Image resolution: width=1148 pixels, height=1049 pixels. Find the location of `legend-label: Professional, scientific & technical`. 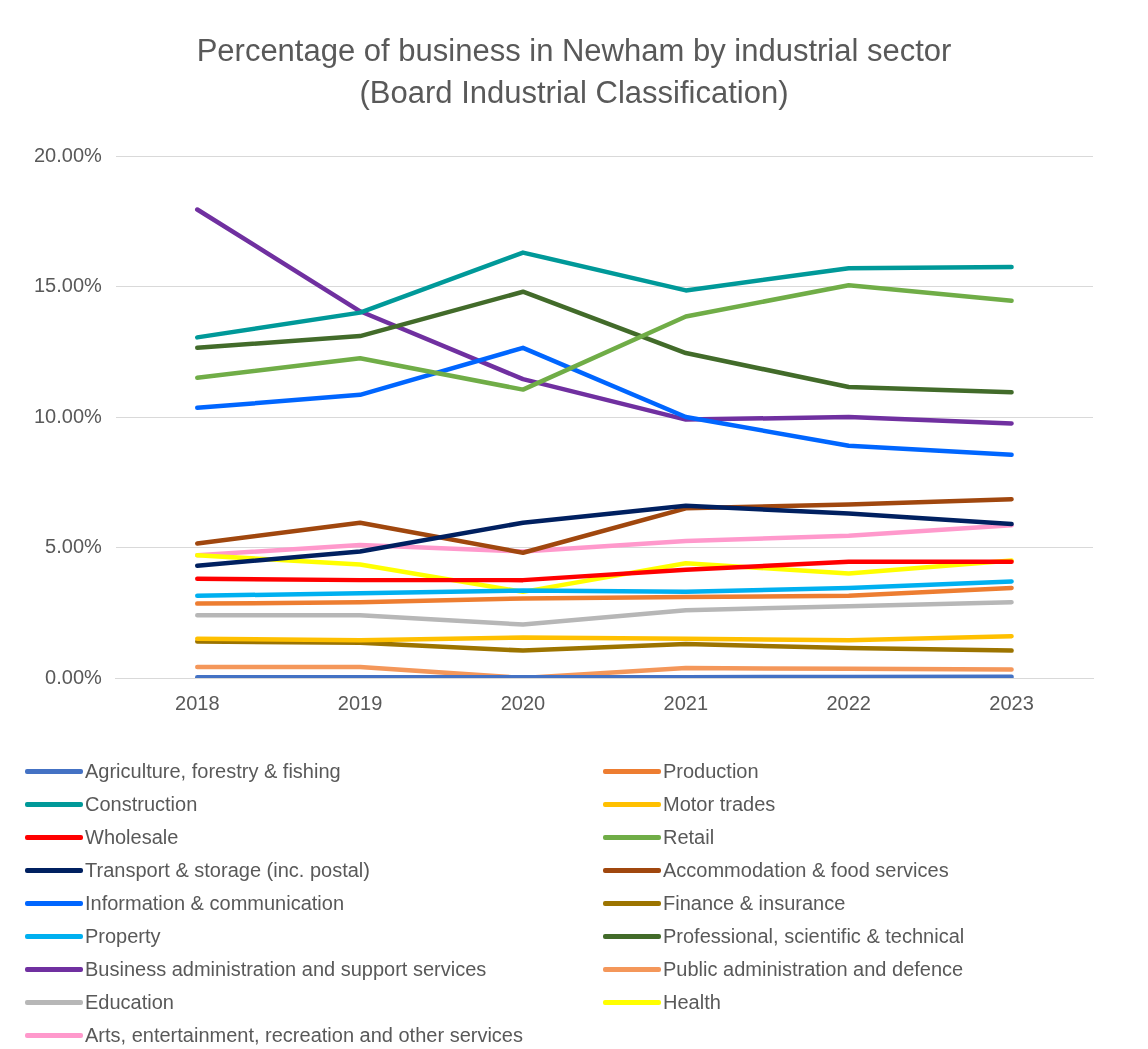

legend-label: Professional, scientific & technical is located at coordinates (814, 936).